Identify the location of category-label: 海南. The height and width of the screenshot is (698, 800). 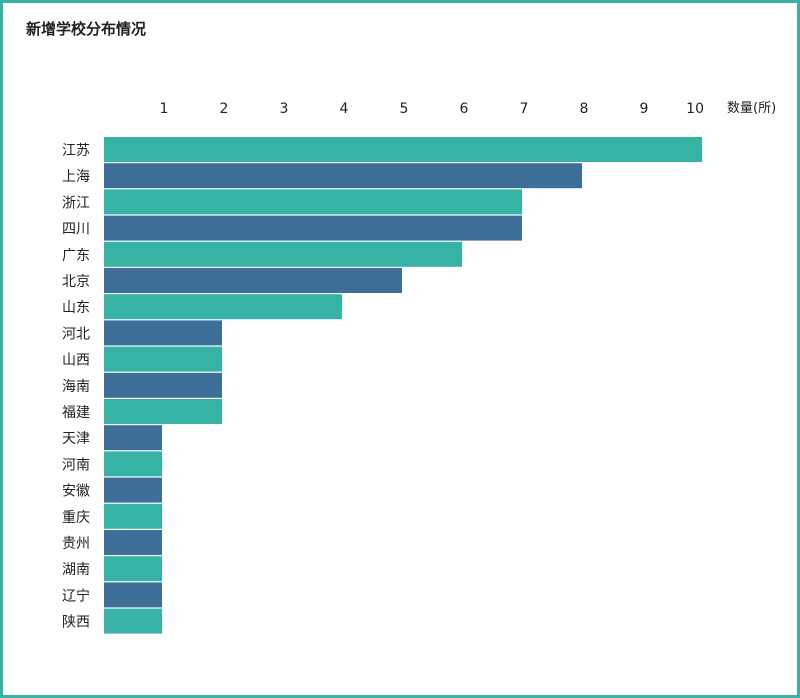
(76, 387).